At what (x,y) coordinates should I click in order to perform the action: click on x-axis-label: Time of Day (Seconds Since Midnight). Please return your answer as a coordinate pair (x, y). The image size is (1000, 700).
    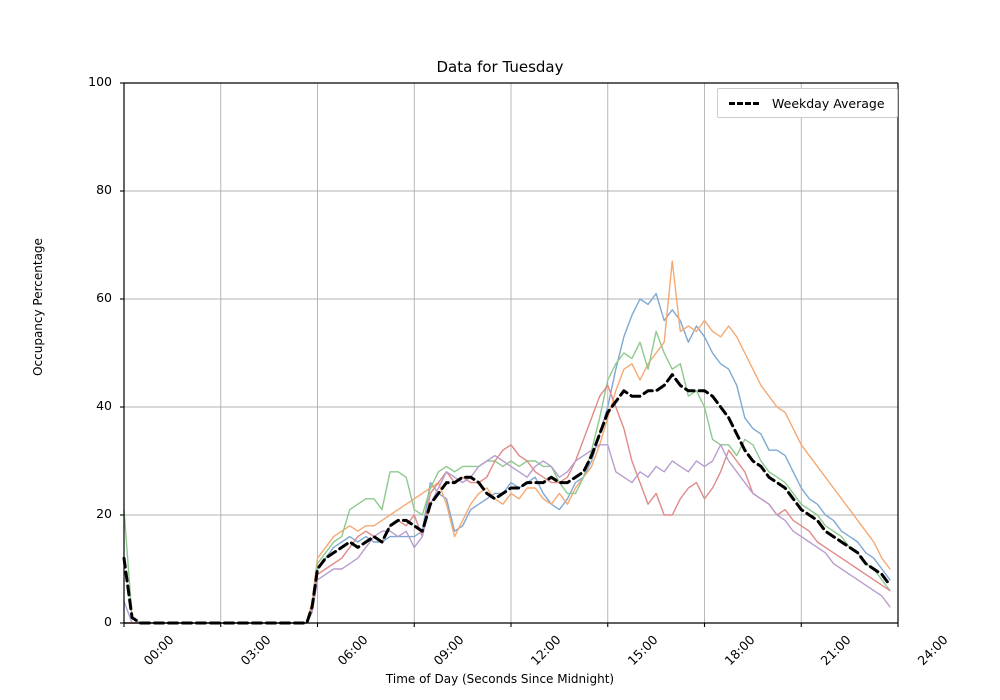
    Looking at the image, I should click on (500, 679).